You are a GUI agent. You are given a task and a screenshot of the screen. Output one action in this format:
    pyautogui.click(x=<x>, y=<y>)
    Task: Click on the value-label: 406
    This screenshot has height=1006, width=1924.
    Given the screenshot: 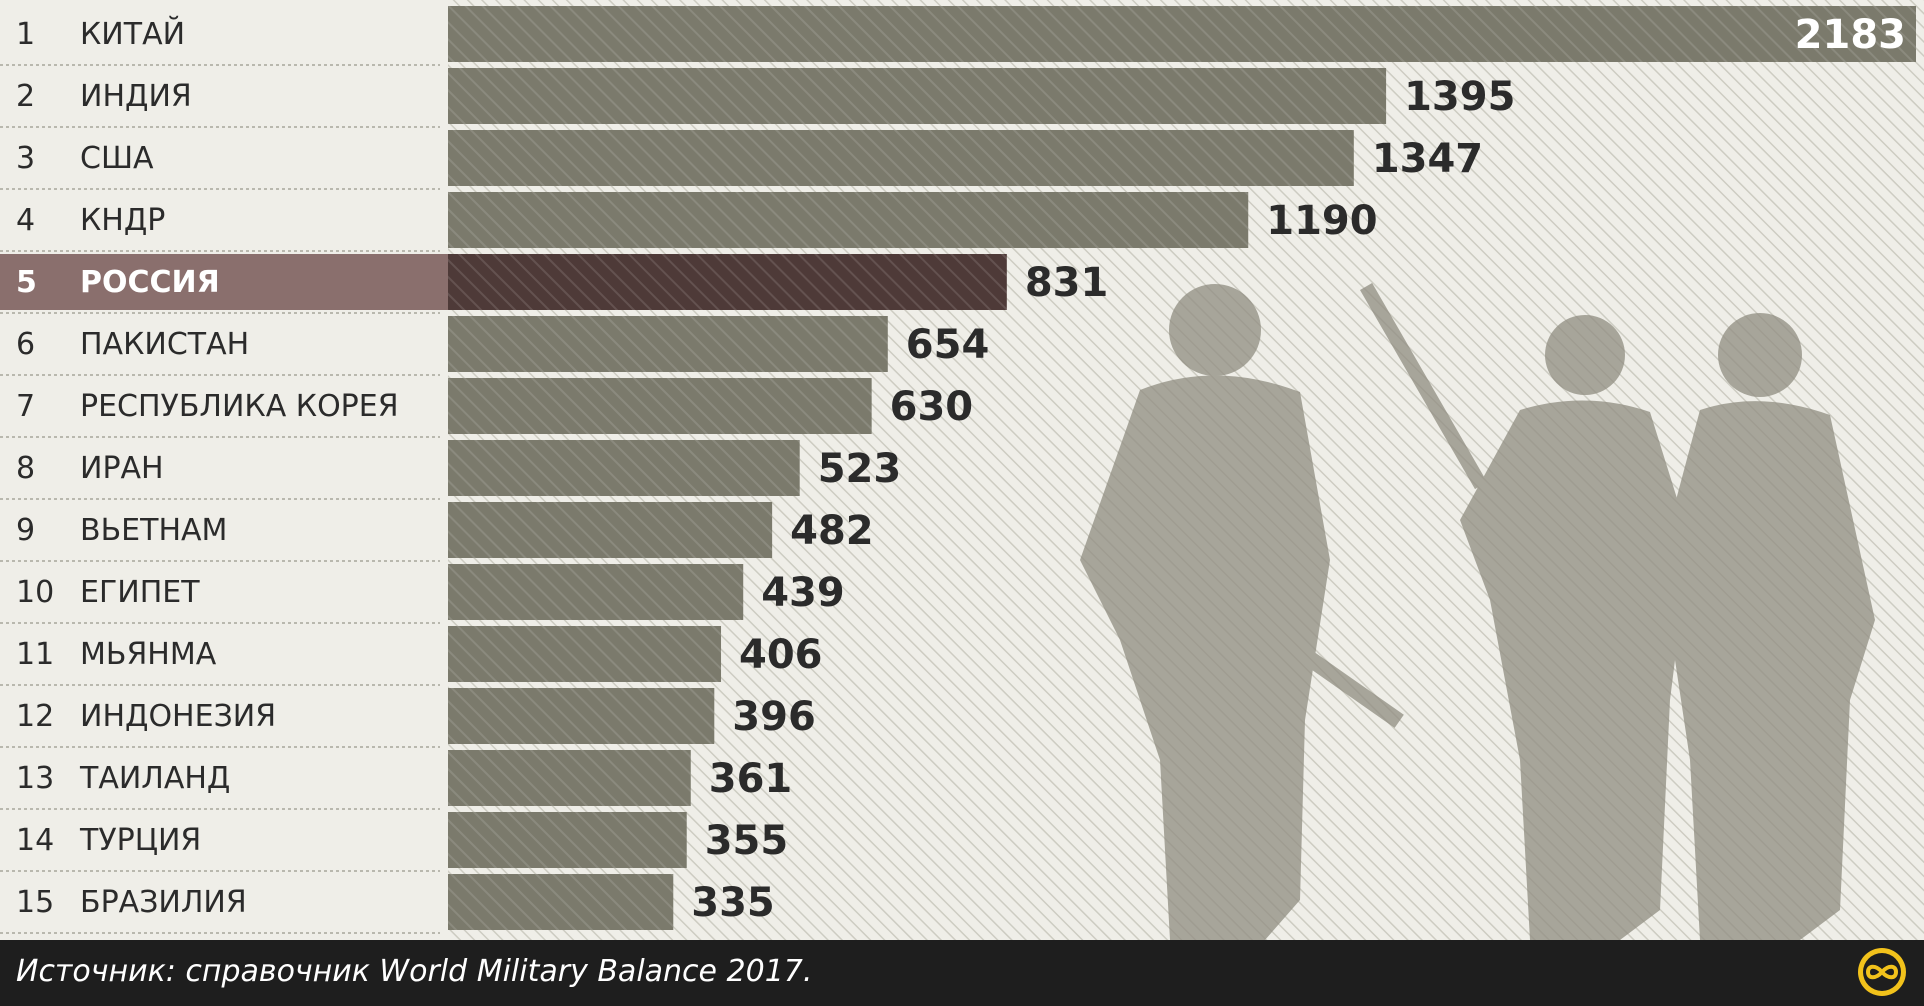 What is the action you would take?
    pyautogui.click(x=781, y=655)
    